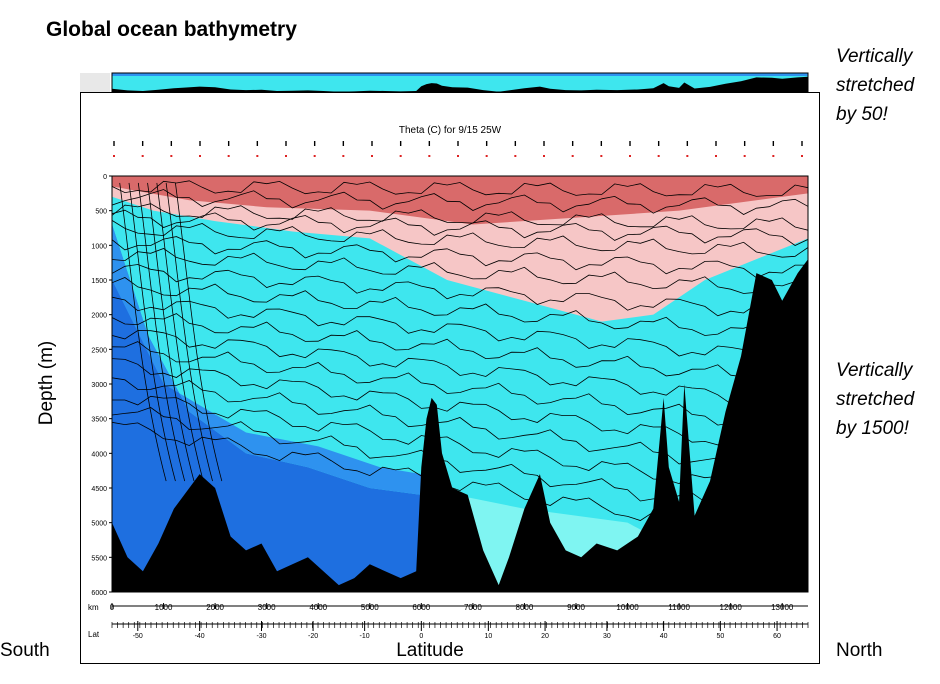 This screenshot has width=940, height=684. I want to click on x-axis-label: Latitude, so click(430, 650).